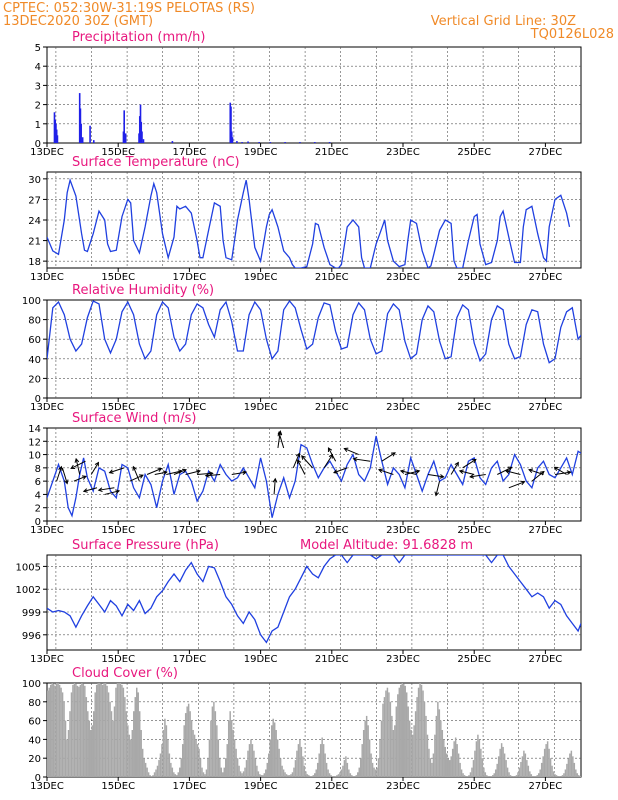  What do you see at coordinates (474, 786) in the screenshot?
I see `cloud-xtick-label: 25DEC` at bounding box center [474, 786].